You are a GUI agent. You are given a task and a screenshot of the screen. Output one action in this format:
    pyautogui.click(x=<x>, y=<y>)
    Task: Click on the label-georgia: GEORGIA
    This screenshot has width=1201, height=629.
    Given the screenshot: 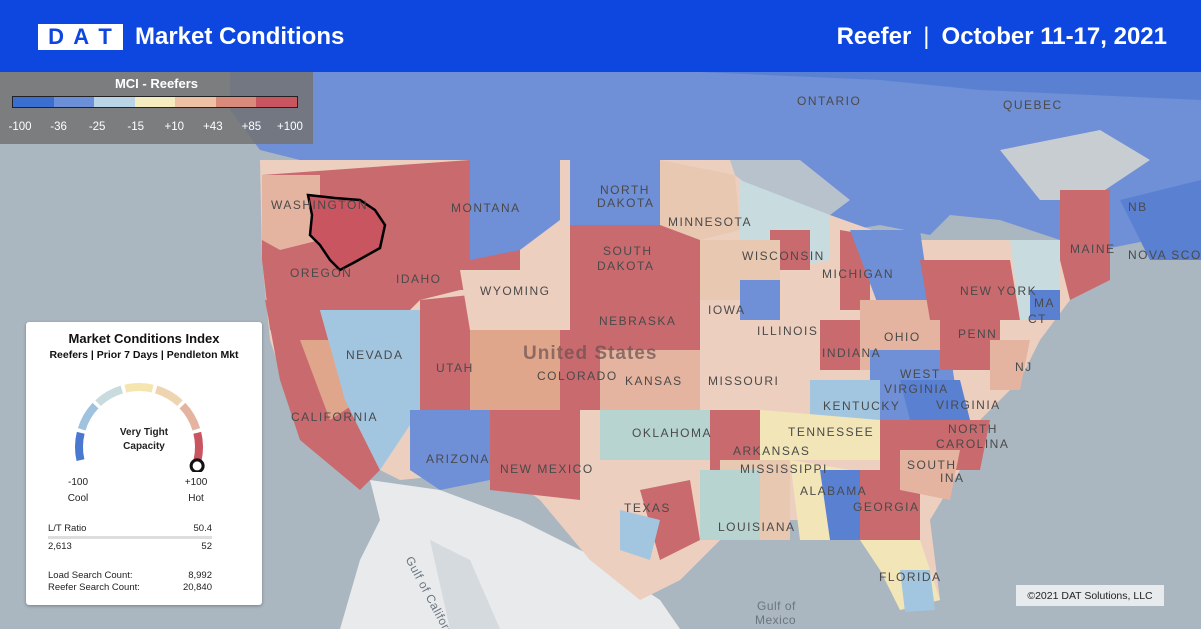 What is the action you would take?
    pyautogui.click(x=886, y=507)
    